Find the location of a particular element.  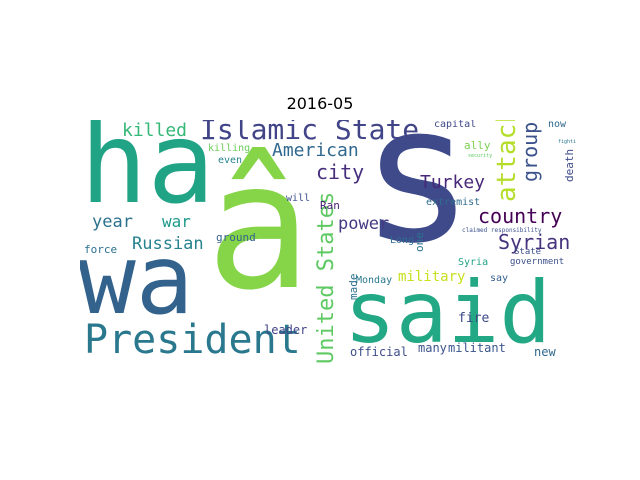

word-turkey: Turkey is located at coordinates (453, 182).